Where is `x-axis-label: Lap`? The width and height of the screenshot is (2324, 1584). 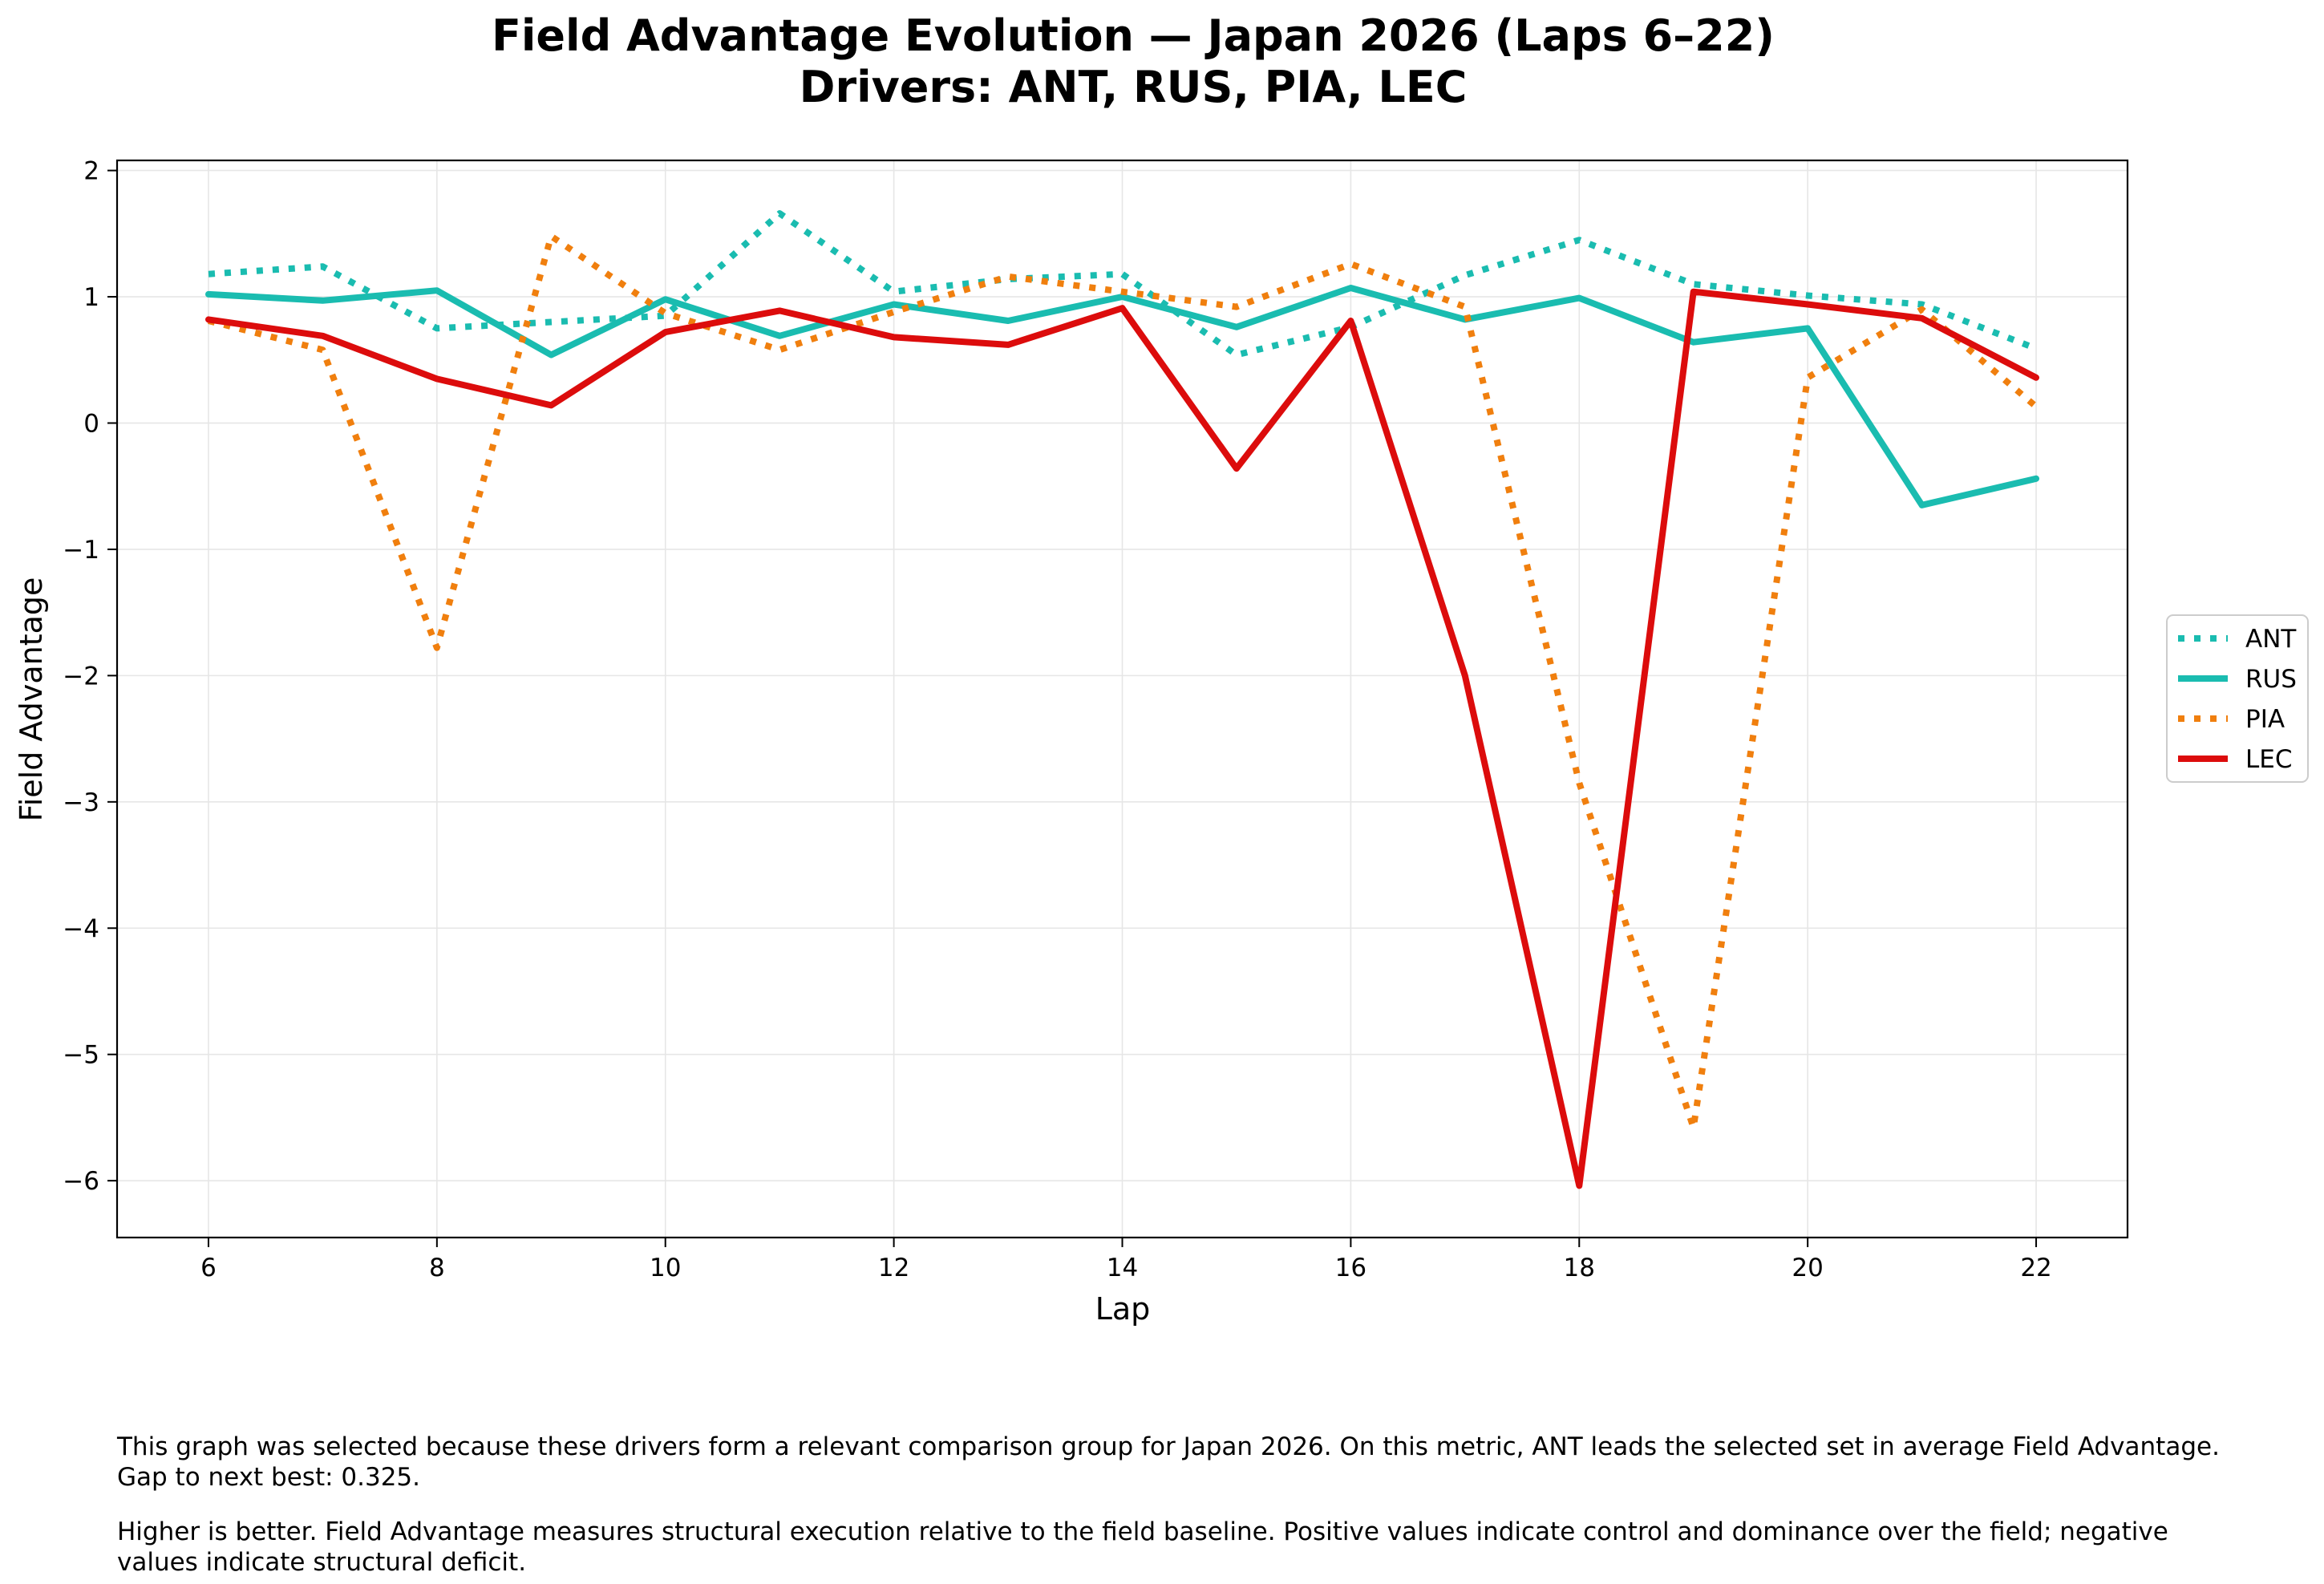
x-axis-label: Lap is located at coordinates (1123, 1309).